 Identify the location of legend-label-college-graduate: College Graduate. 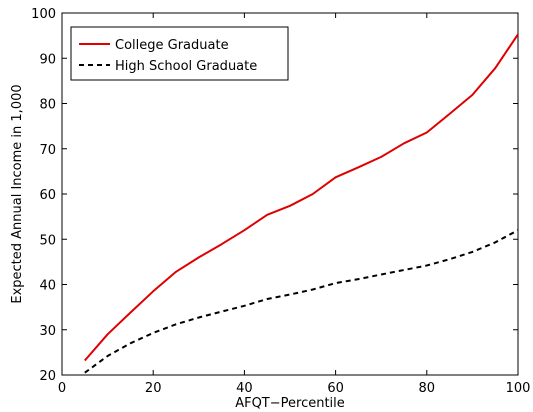
(172, 45).